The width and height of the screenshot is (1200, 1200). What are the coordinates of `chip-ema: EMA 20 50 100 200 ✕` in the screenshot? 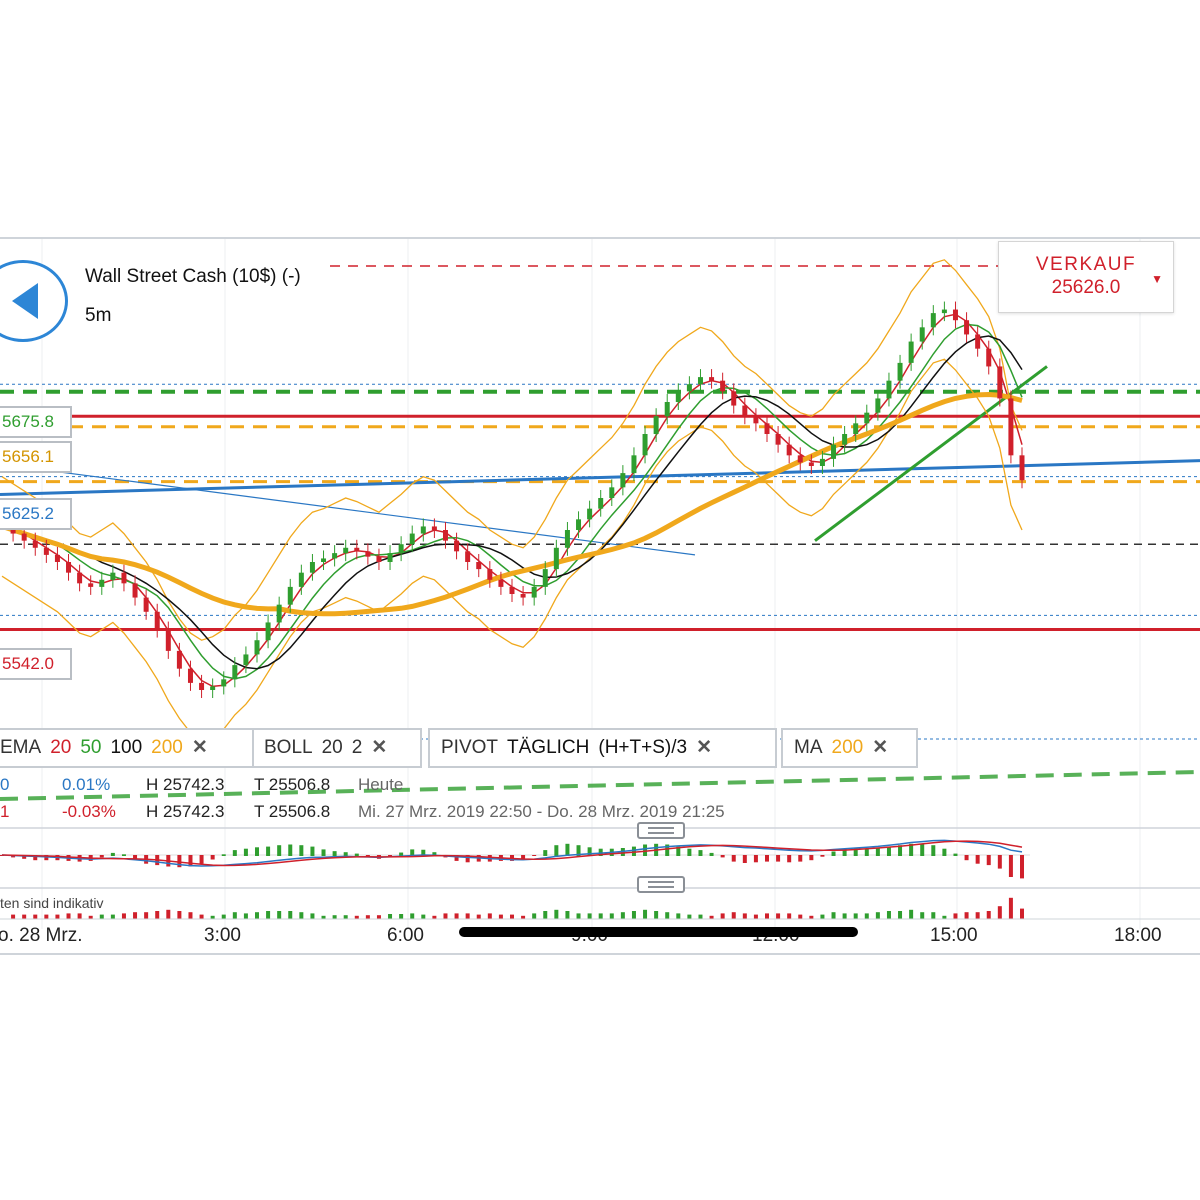 It's located at (129, 748).